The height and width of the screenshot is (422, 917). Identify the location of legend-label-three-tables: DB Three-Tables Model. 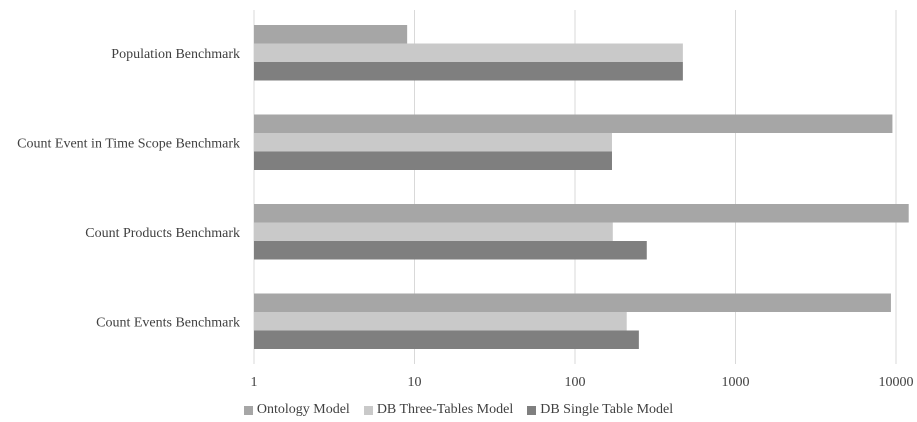
(445, 409).